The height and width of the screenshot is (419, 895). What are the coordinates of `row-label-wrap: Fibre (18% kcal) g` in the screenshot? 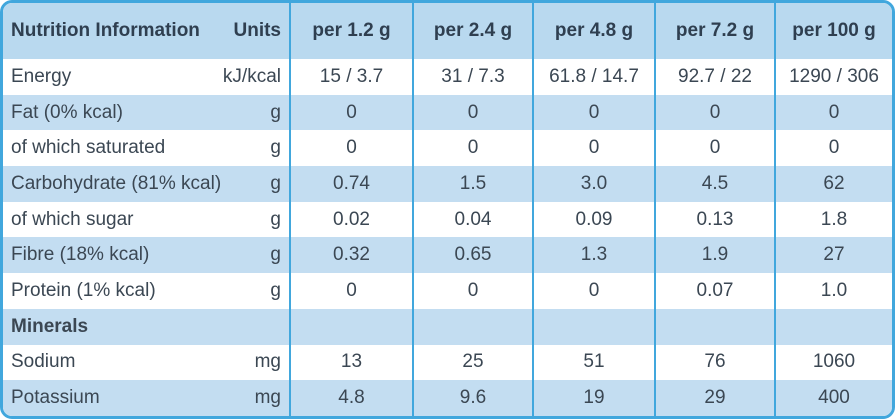 It's located at (146, 255).